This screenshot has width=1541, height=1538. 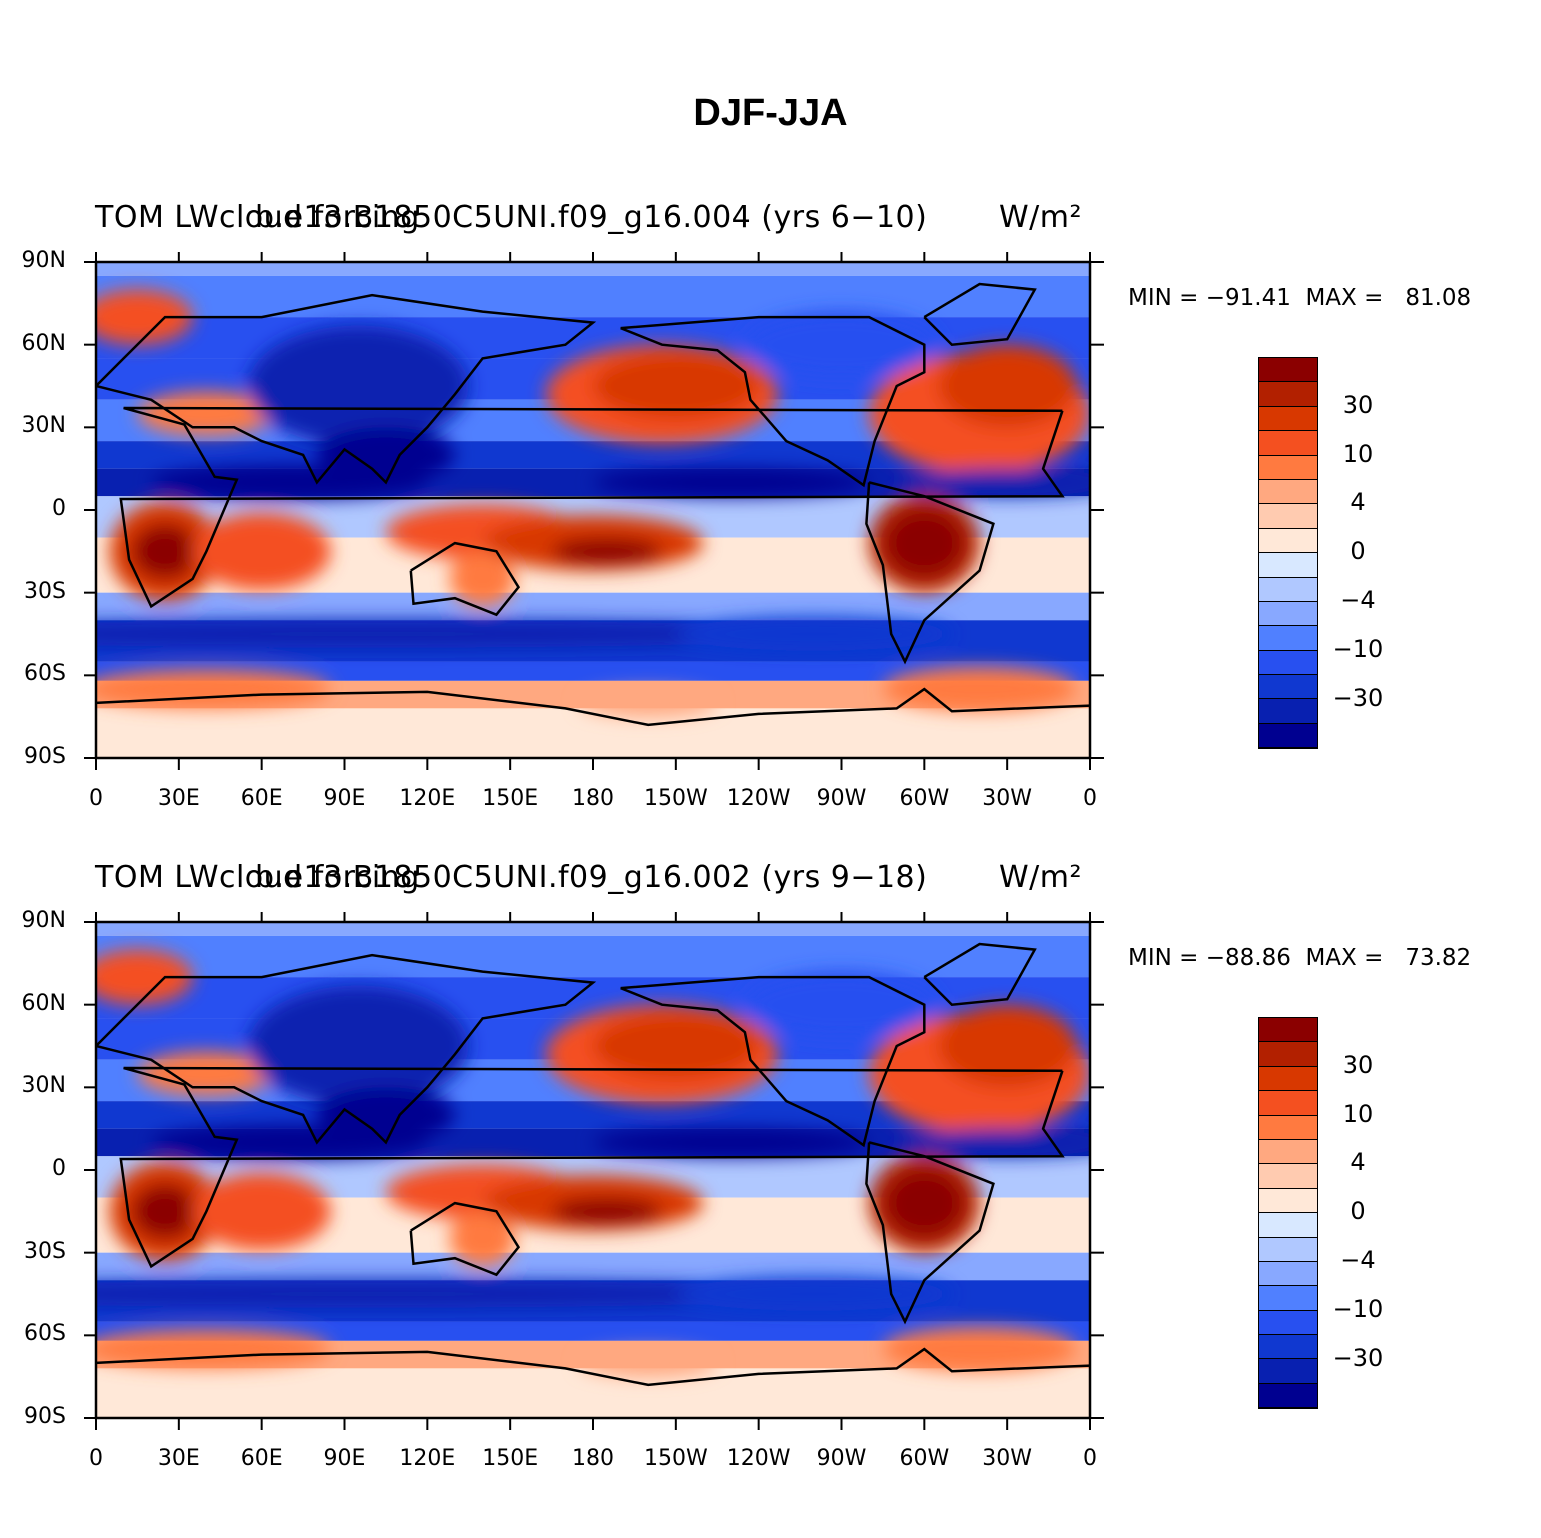 What do you see at coordinates (43, 426) in the screenshot?
I see `lat-tick-label: 30N` at bounding box center [43, 426].